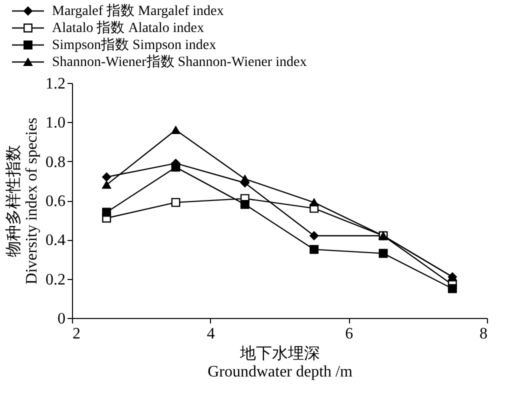 The height and width of the screenshot is (405, 532). Describe the element at coordinates (280, 362) in the screenshot. I see `x-axis-title: 地下水埋深 Groundwater depth /m` at that location.